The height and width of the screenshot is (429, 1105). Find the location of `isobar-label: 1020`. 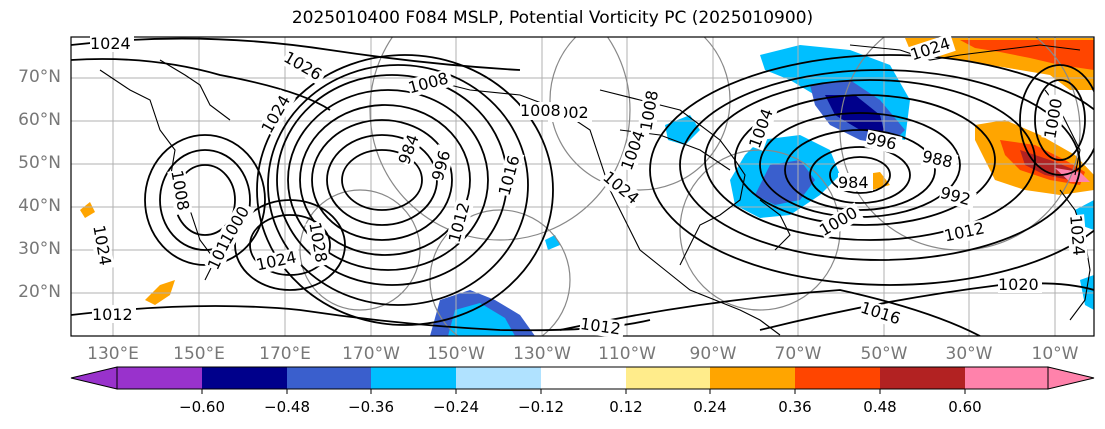

isobar-label: 1020 is located at coordinates (1018, 284).